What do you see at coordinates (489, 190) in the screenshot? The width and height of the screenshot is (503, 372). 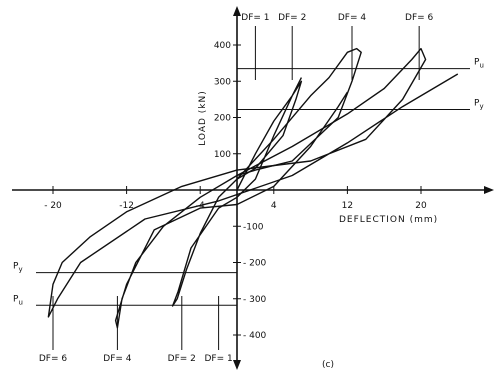 I see `x-axis-arrow` at bounding box center [489, 190].